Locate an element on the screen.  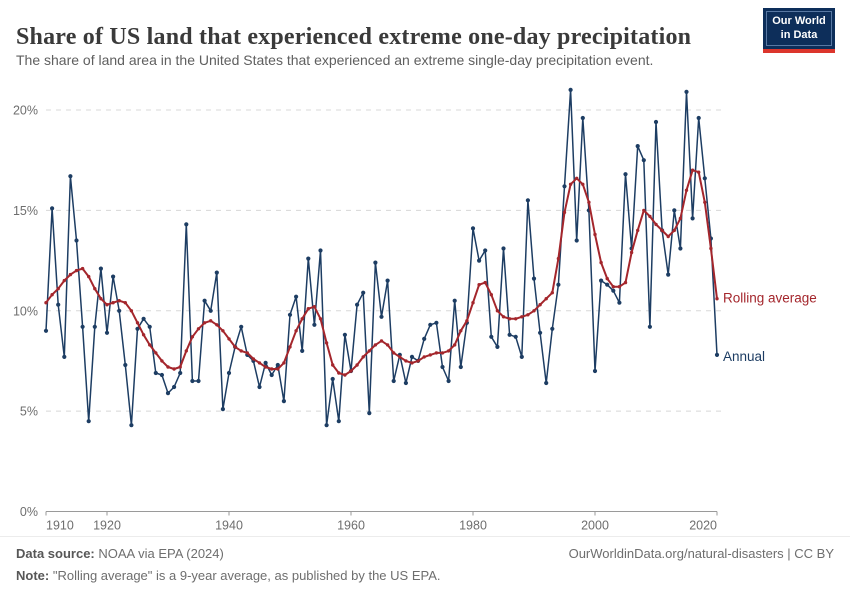
svg-text: 2000 is located at coordinates (595, 526).